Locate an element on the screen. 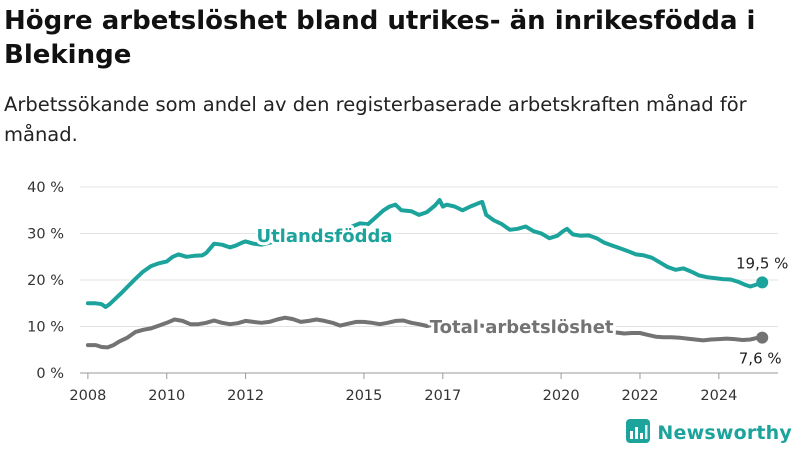  x-tick-label: 2022 is located at coordinates (640, 396).